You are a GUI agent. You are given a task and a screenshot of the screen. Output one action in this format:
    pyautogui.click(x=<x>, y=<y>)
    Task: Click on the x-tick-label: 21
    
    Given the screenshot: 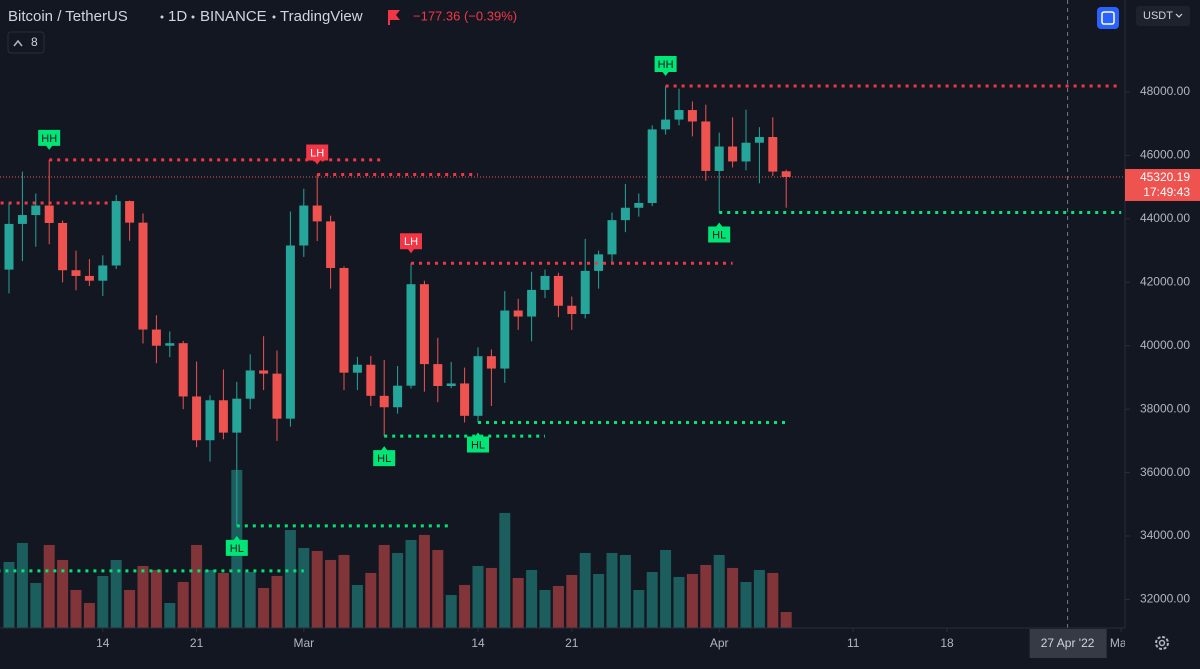 What is the action you would take?
    pyautogui.click(x=572, y=643)
    